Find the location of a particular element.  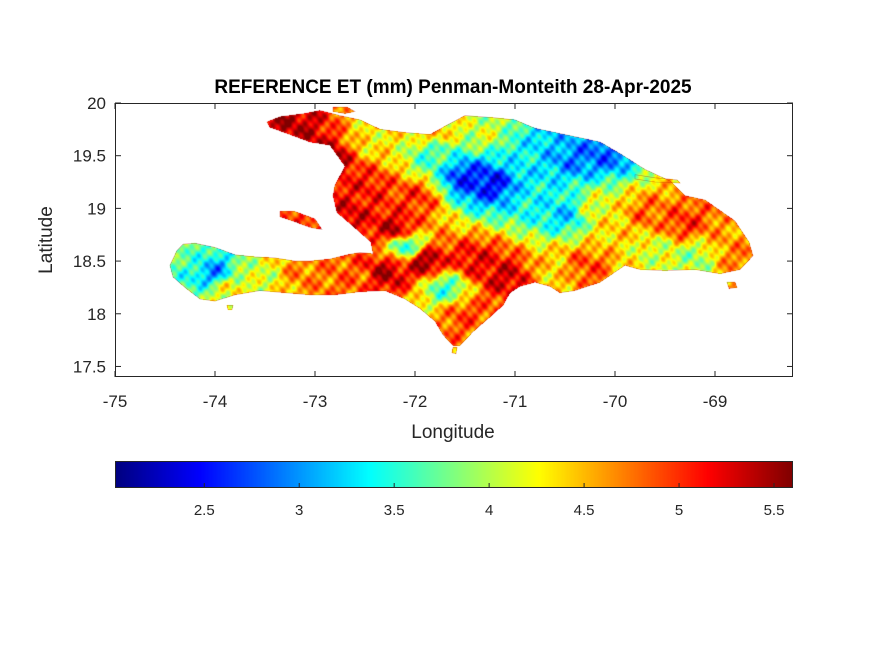

x-tick-label: -73 is located at coordinates (315, 401).